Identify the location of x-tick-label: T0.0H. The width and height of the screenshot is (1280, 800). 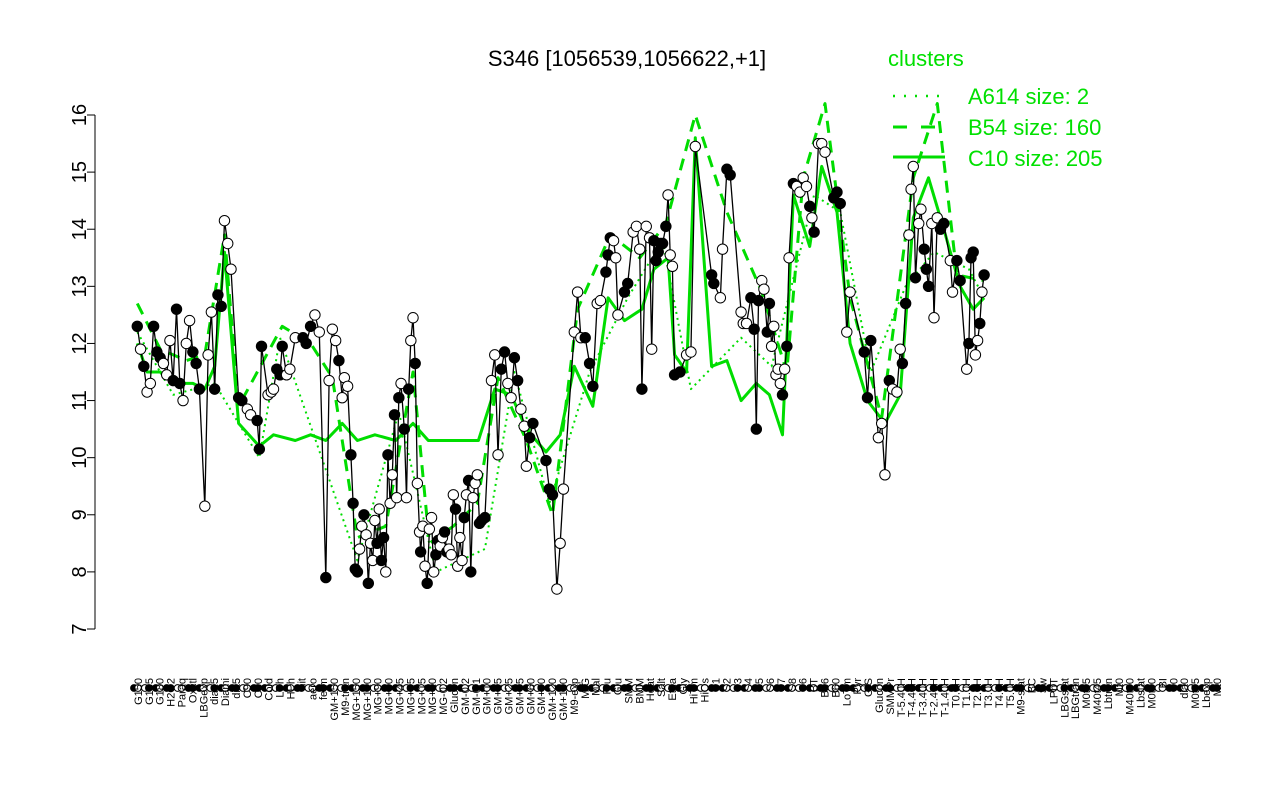
(956, 693).